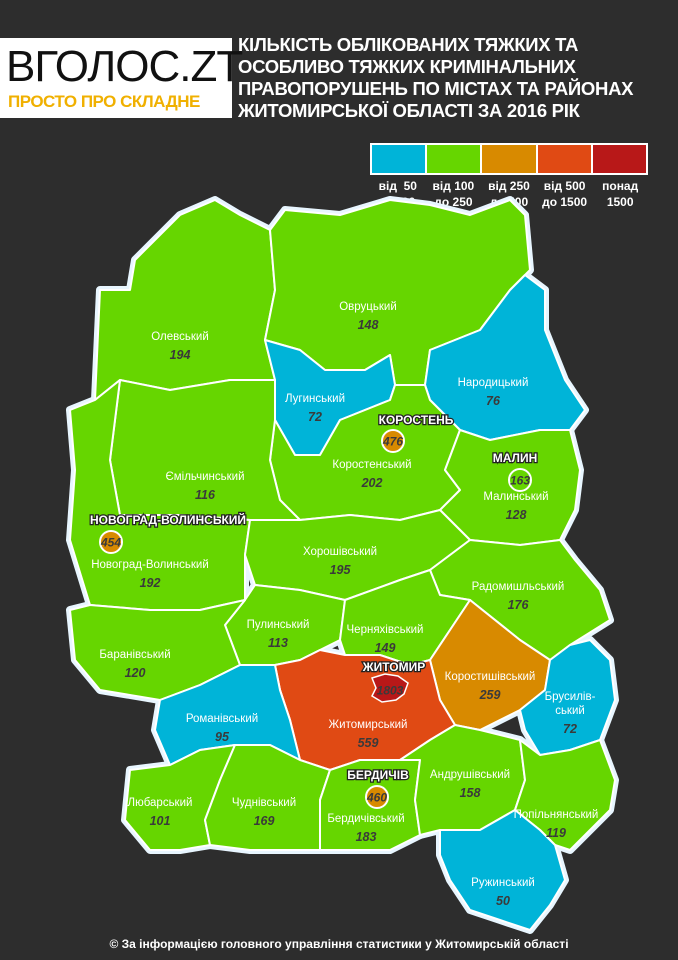 This screenshot has height=960, width=678. What do you see at coordinates (278, 643) in the screenshot?
I see `district-value-label: 113` at bounding box center [278, 643].